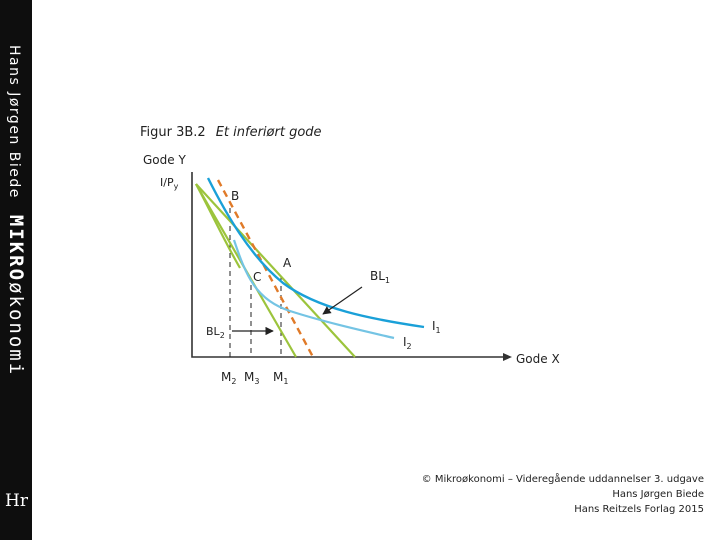  I want to click on y-axis-label: Gode Y, so click(164, 160).